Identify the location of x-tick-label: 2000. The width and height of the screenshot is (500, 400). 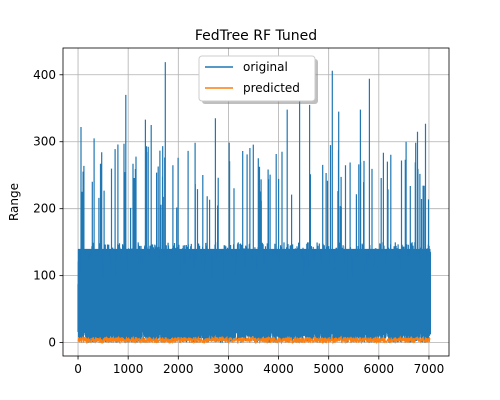
(178, 369).